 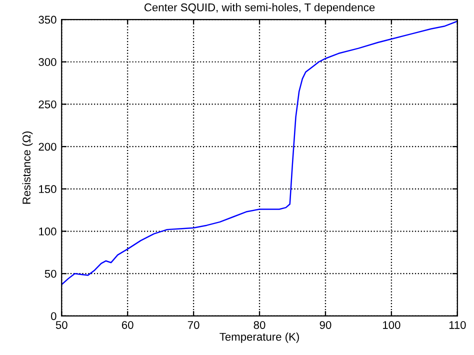 I want to click on y-tick-label: 350, so click(x=47, y=20).